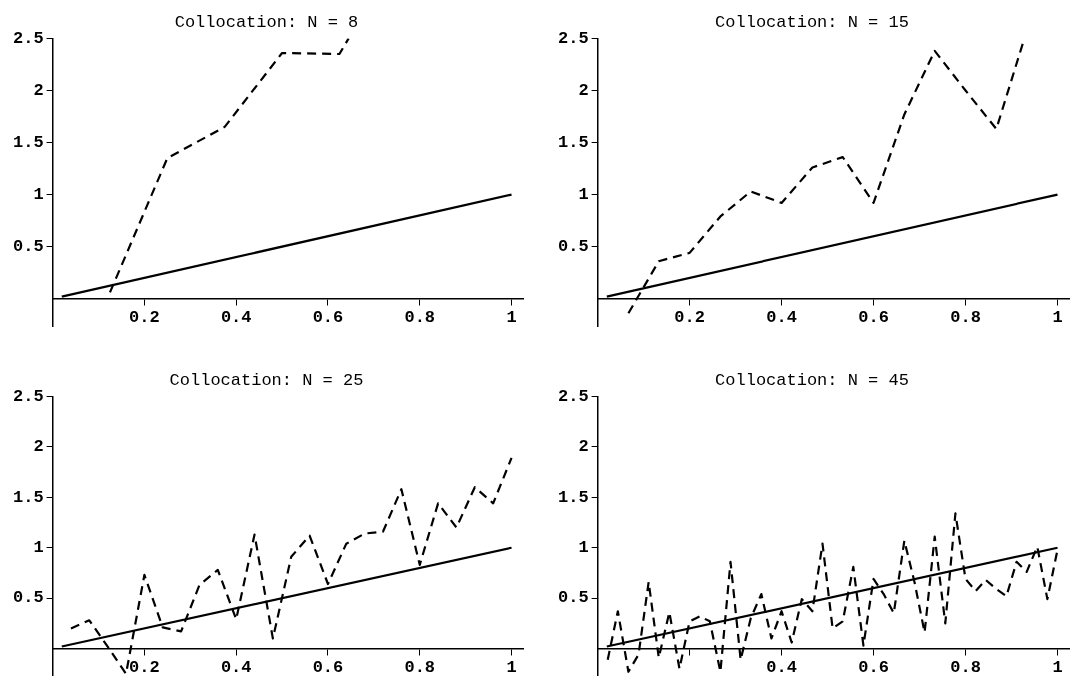 This screenshot has height=689, width=1091. Describe the element at coordinates (266, 22) in the screenshot. I see `chart-title: Collocation: N = 8` at that location.